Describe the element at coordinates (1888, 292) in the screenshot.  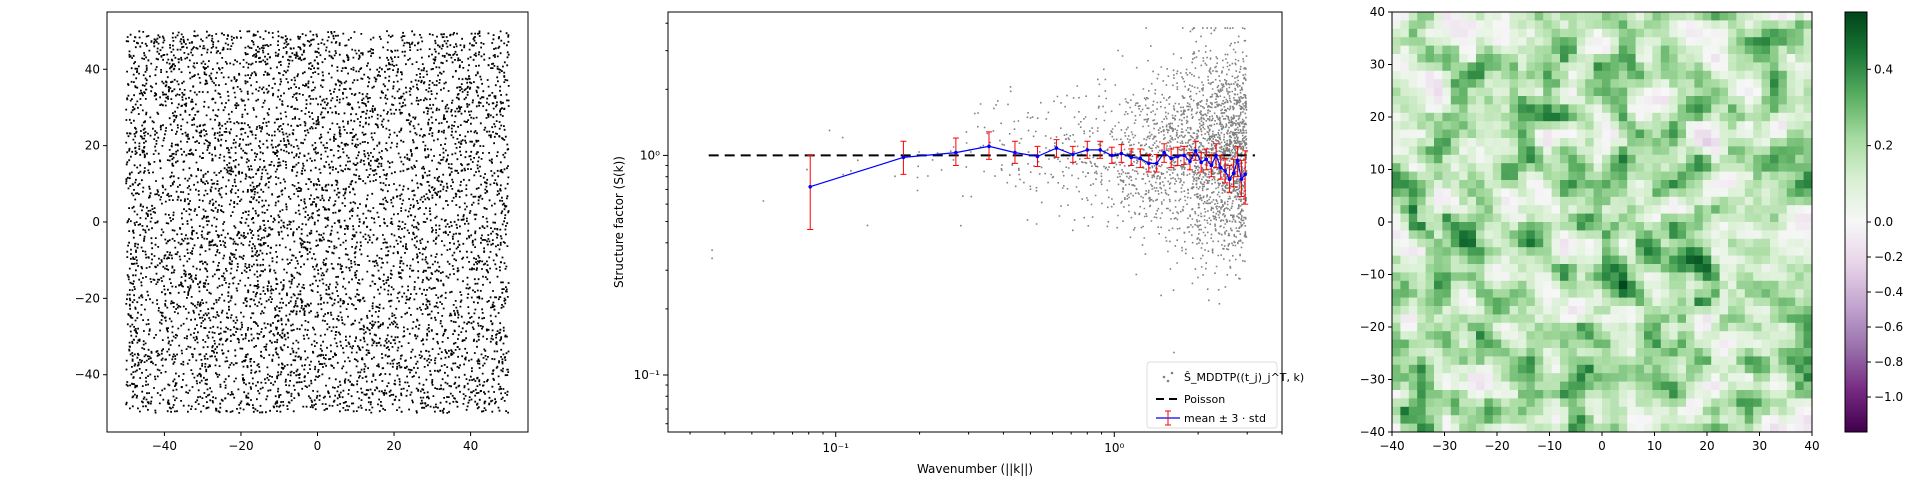
I see `colorbar-tick-label: −0.4` at that location.